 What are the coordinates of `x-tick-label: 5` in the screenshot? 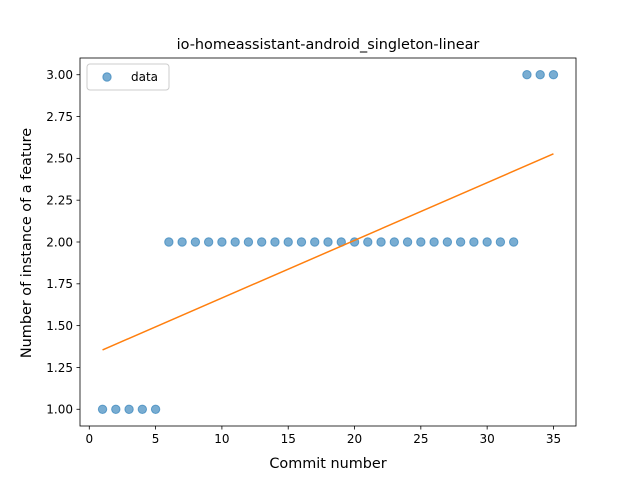 It's located at (156, 439).